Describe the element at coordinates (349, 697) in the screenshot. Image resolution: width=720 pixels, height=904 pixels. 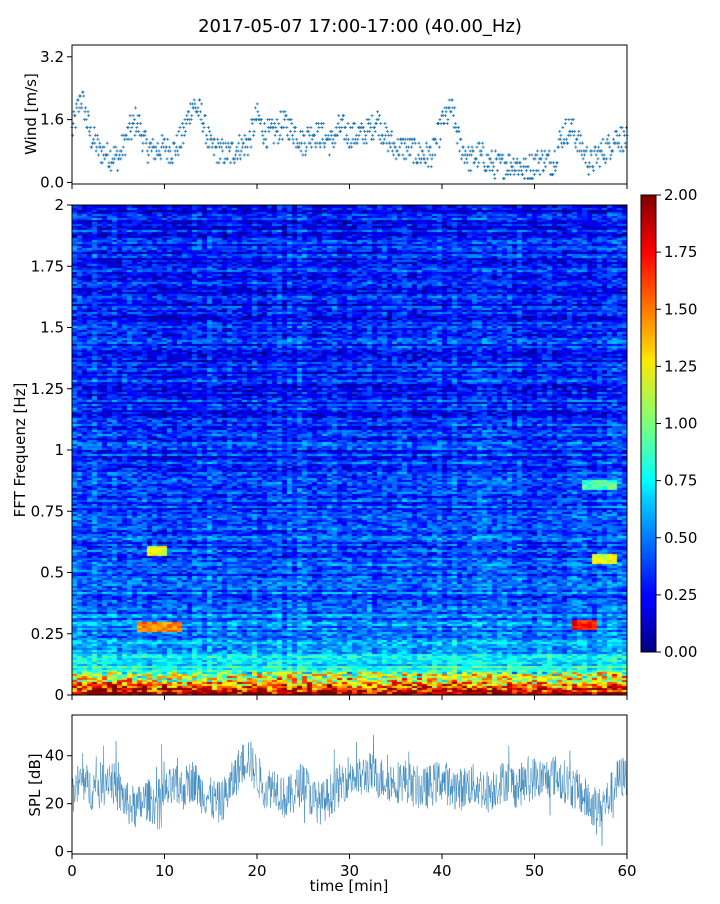
I see `spectrogram-xticks` at that location.